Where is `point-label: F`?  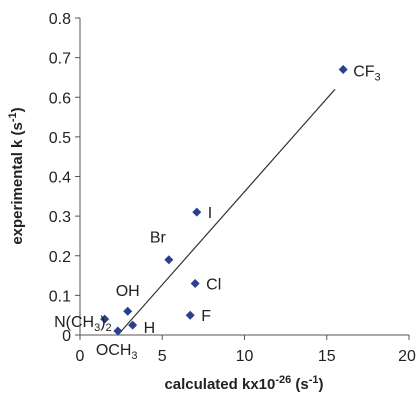 point-label: F is located at coordinates (206, 316).